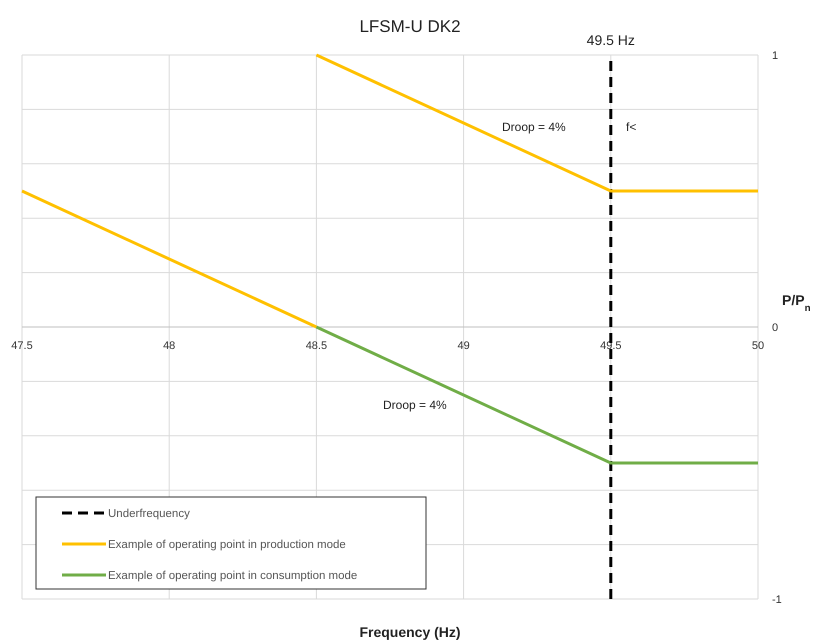  I want to click on x-axis-title: Frequency (Hz), so click(410, 632).